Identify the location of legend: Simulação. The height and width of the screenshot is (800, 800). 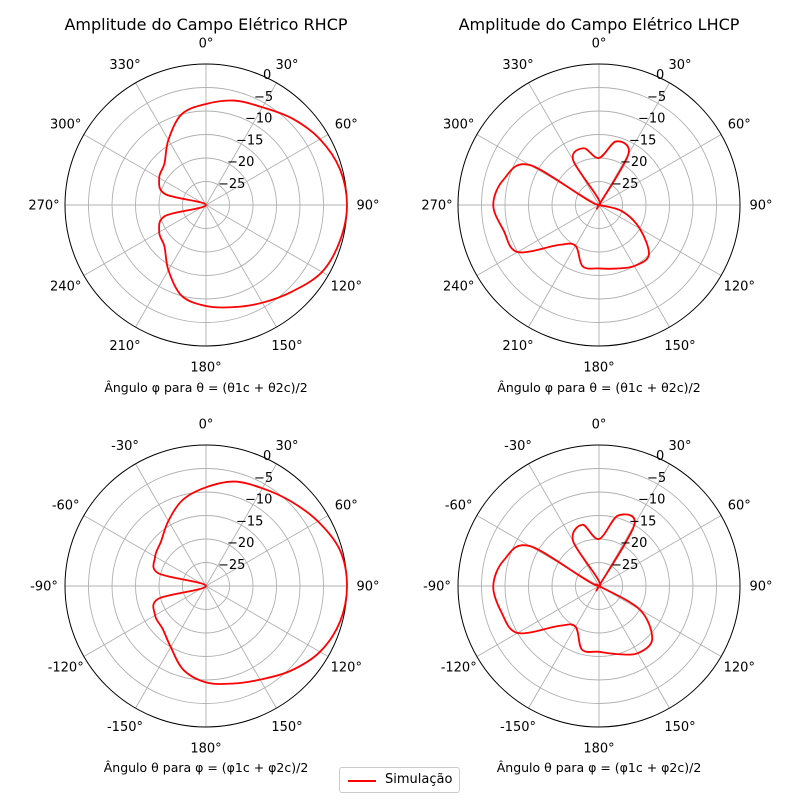
(399, 780).